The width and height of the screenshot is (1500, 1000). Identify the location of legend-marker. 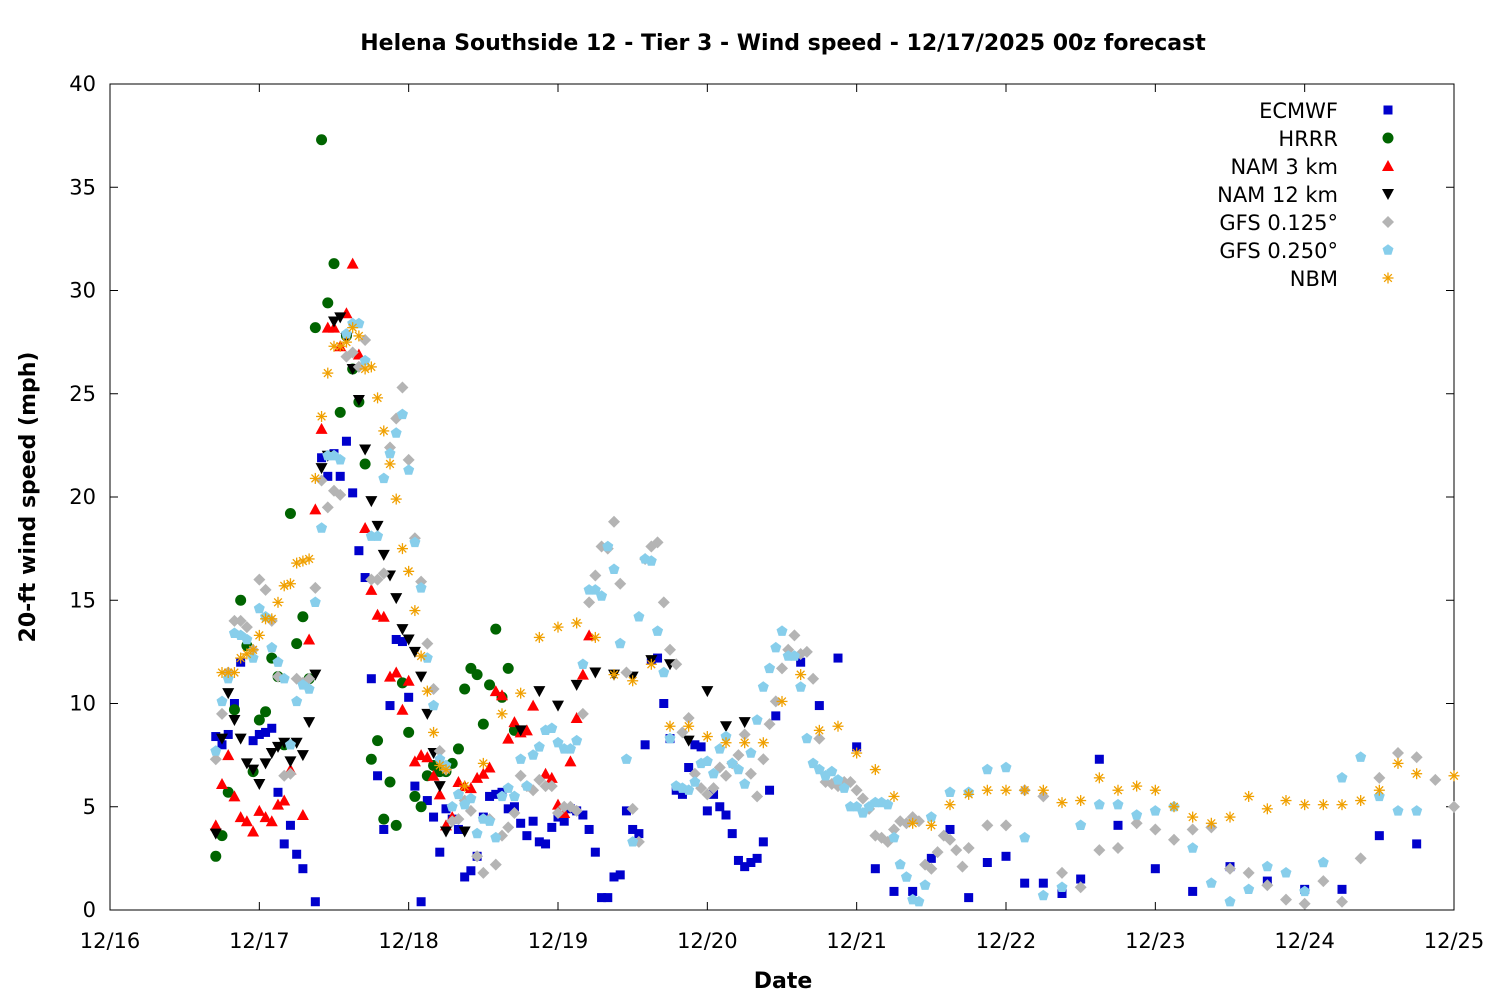
(1388, 110).